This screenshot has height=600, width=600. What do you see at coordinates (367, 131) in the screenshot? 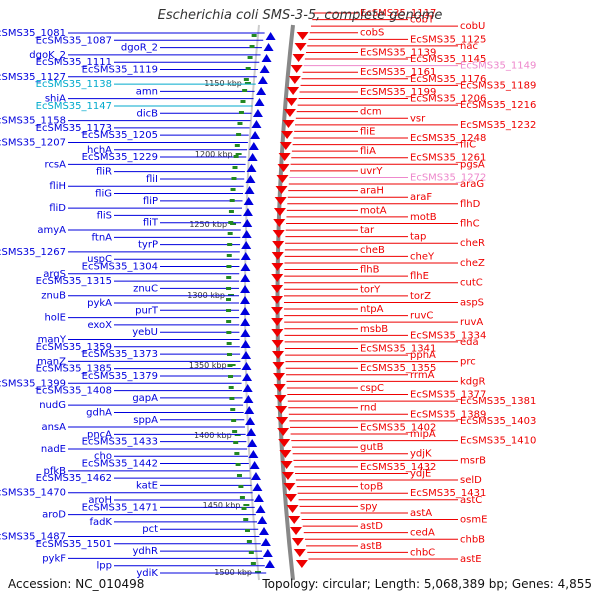
I see `gene-label-flie: fliE` at bounding box center [367, 131].